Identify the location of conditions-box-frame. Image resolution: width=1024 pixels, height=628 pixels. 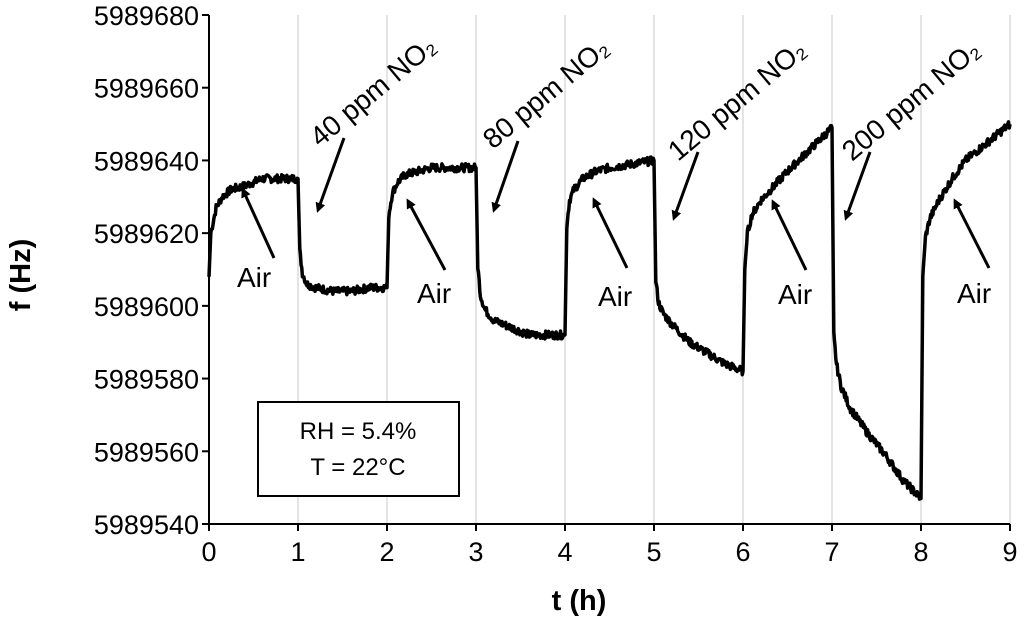
(358, 449).